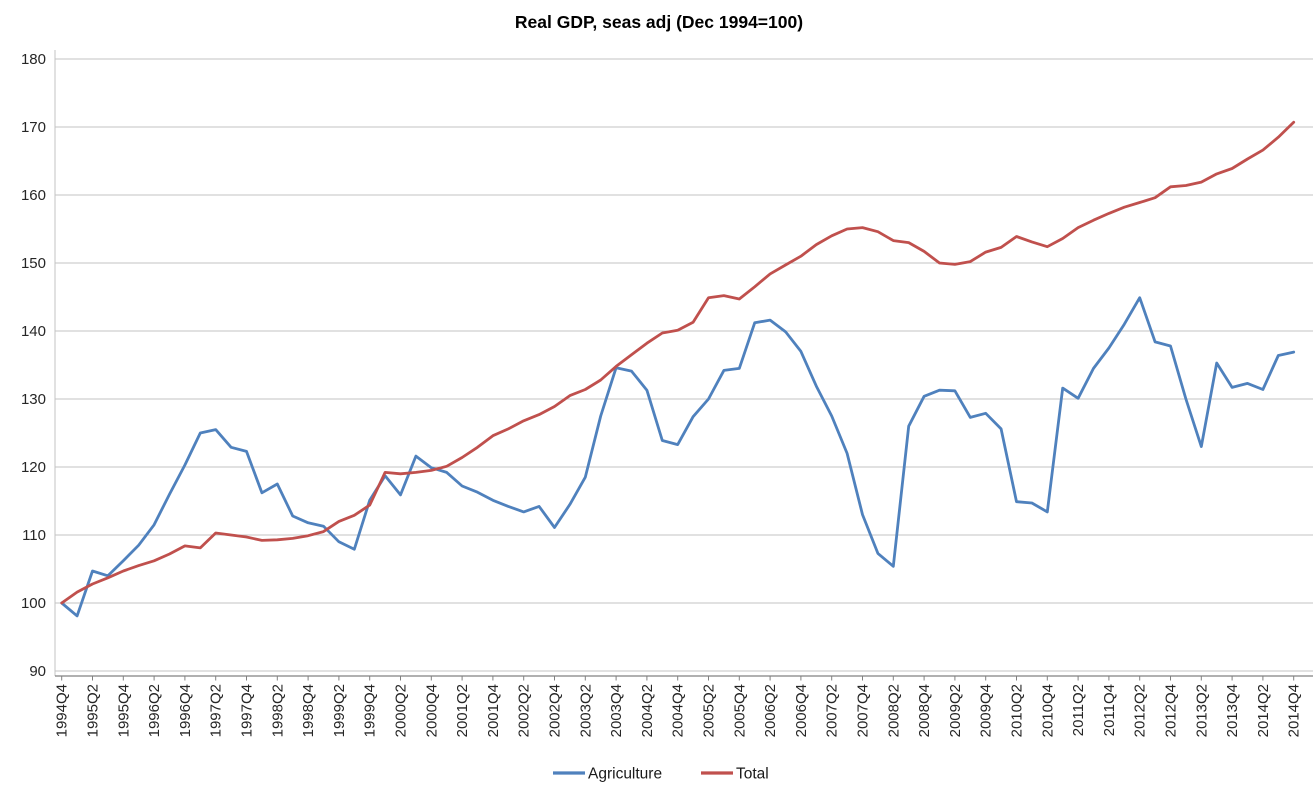 Image resolution: width=1314 pixels, height=799 pixels. What do you see at coordinates (1017, 710) in the screenshot?
I see `x-tick-label: 2010Q2` at bounding box center [1017, 710].